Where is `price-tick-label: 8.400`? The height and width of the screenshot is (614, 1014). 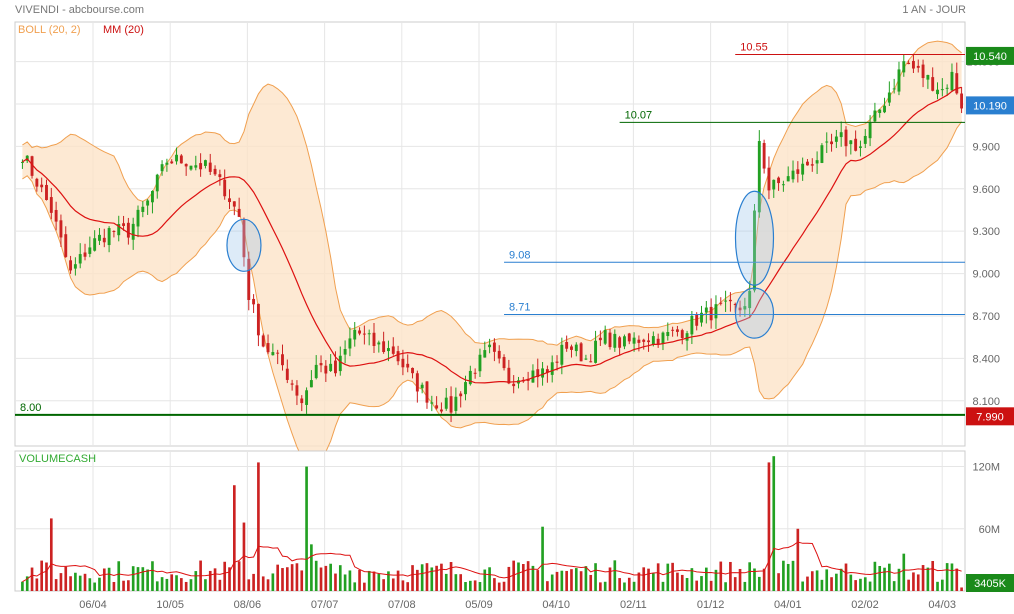 price-tick-label: 8.400 is located at coordinates (986, 359).